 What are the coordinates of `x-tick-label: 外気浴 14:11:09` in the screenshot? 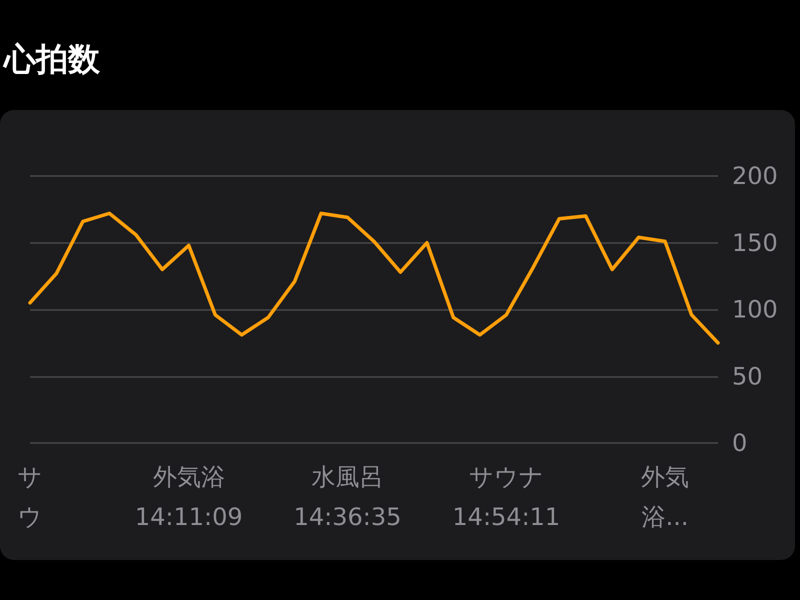 It's located at (188, 497).